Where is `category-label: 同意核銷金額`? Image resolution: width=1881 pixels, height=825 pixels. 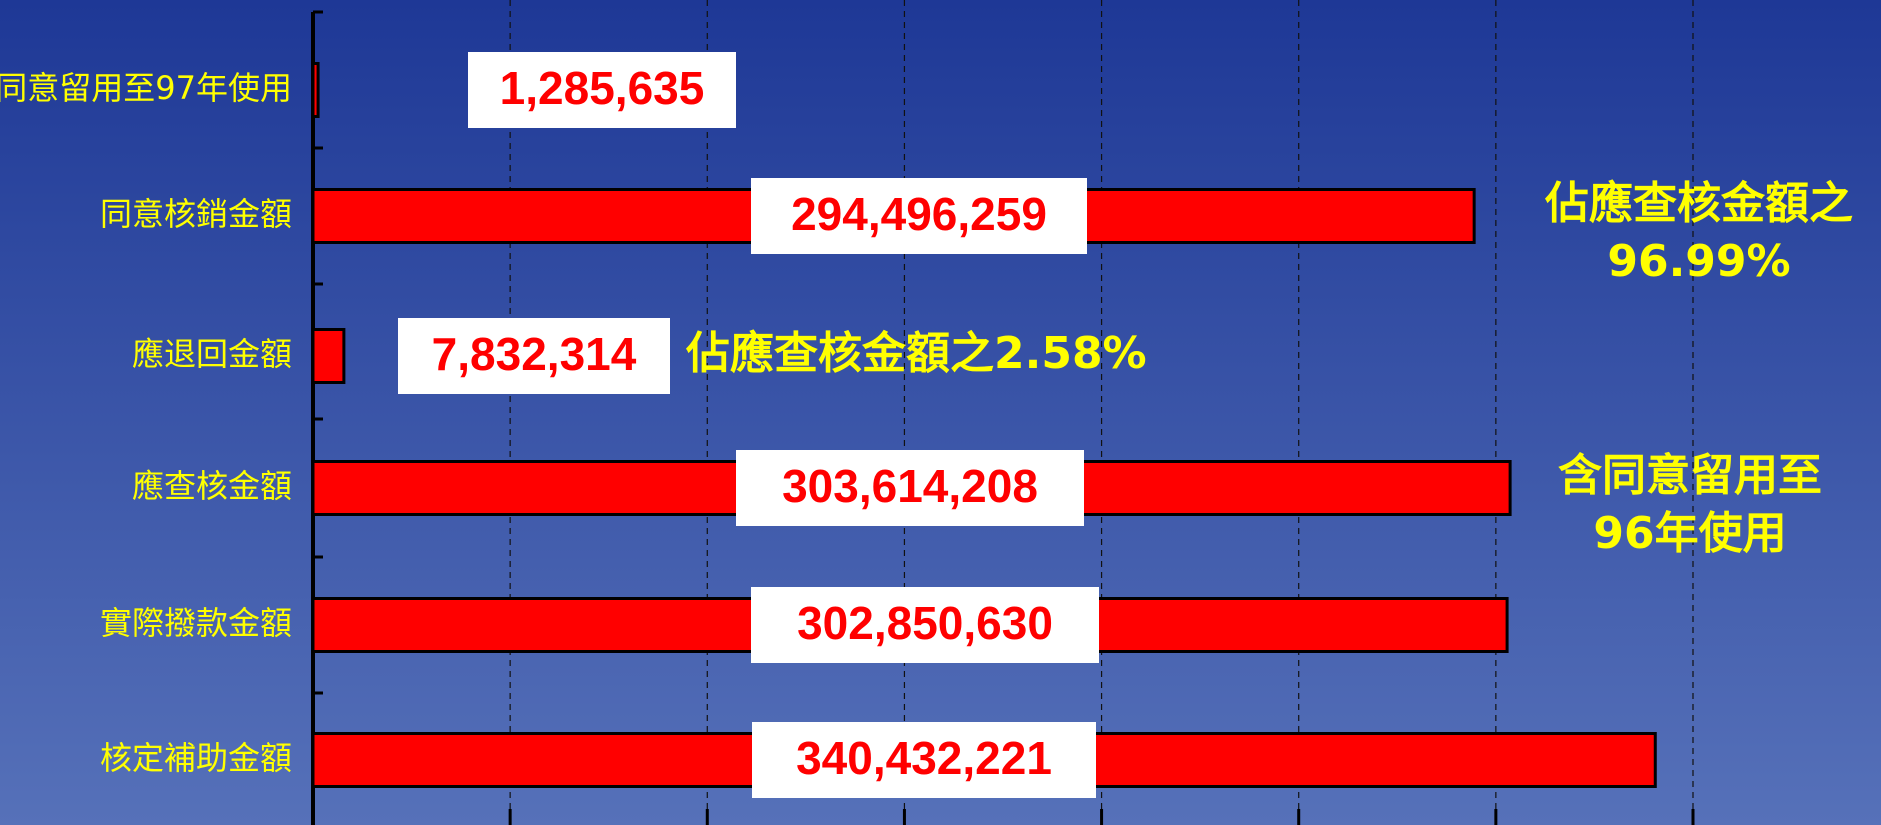 category-label: 同意核銷金額 is located at coordinates (196, 214).